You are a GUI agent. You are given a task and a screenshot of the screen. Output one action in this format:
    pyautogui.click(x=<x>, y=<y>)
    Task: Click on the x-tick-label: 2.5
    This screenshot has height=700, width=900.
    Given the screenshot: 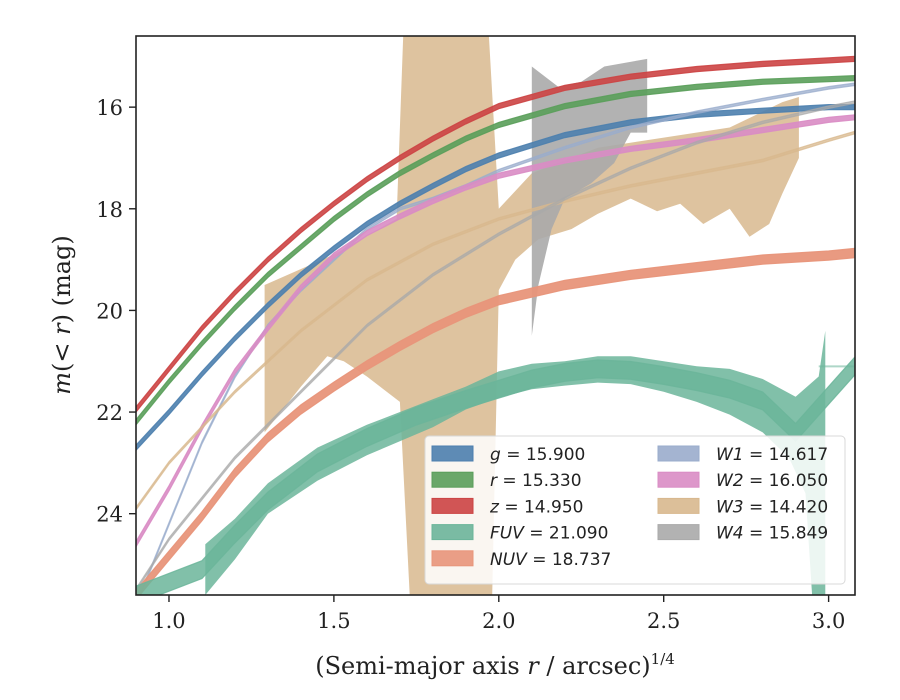 What is the action you would take?
    pyautogui.click(x=663, y=621)
    